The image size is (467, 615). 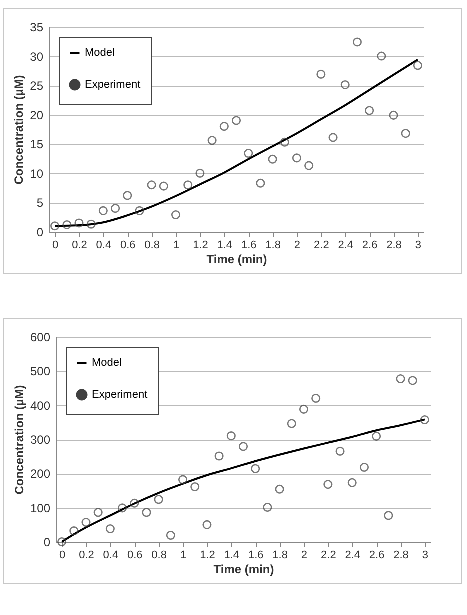 What do you see at coordinates (297, 246) in the screenshot?
I see `x-tick-label: 2` at bounding box center [297, 246].